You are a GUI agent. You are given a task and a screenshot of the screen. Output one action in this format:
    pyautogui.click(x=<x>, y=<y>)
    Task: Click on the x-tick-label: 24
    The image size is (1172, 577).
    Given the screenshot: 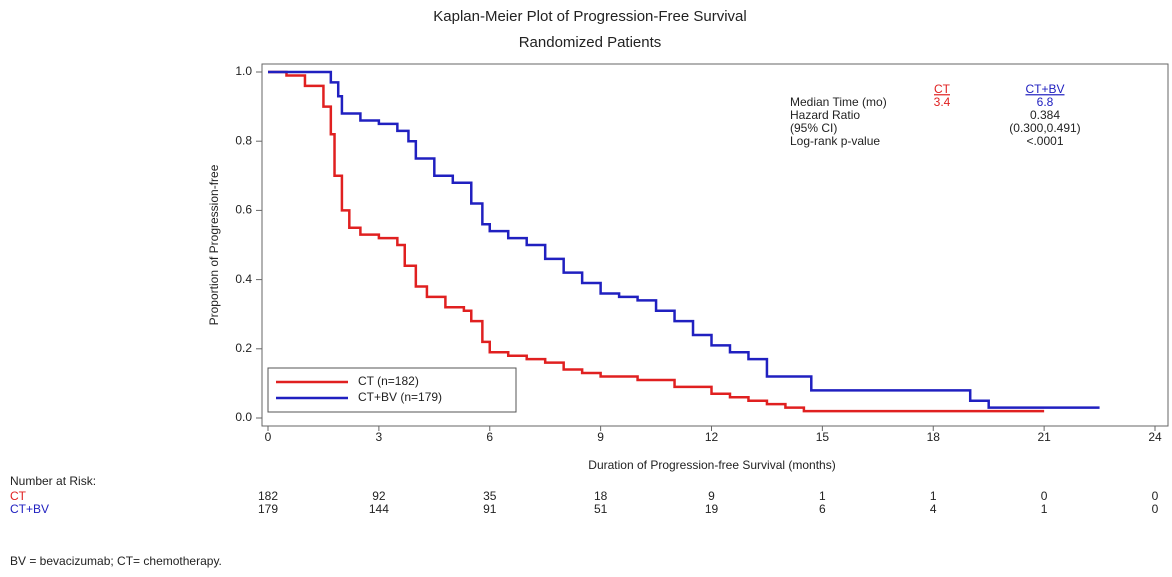 What is the action you would take?
    pyautogui.click(x=1155, y=437)
    